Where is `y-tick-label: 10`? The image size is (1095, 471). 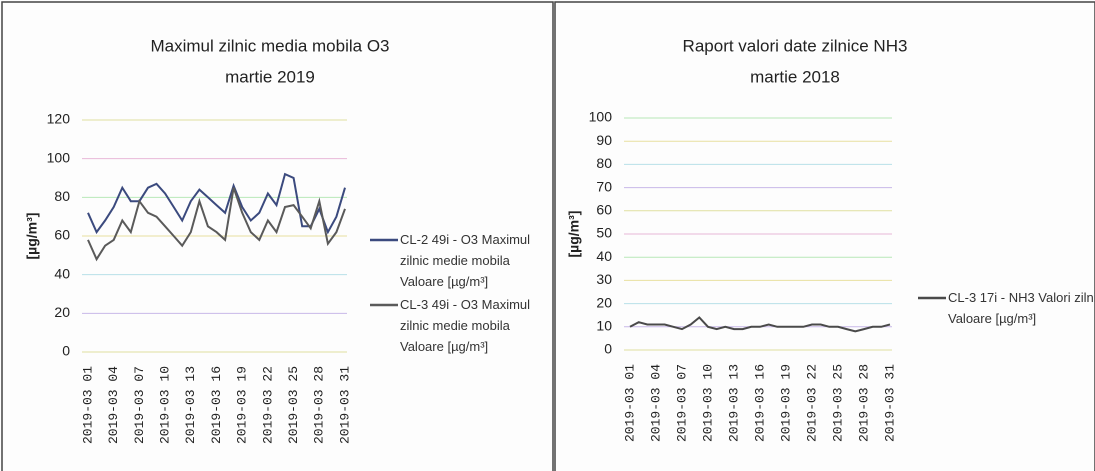 y-tick-label: 10 is located at coordinates (604, 326).